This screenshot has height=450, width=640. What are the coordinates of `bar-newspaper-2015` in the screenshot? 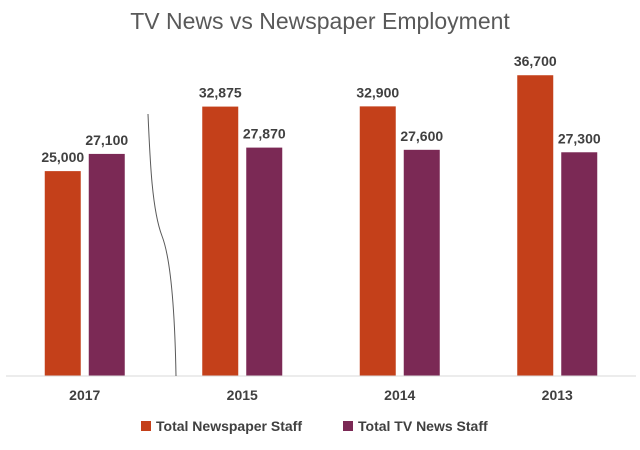 It's located at (220, 241).